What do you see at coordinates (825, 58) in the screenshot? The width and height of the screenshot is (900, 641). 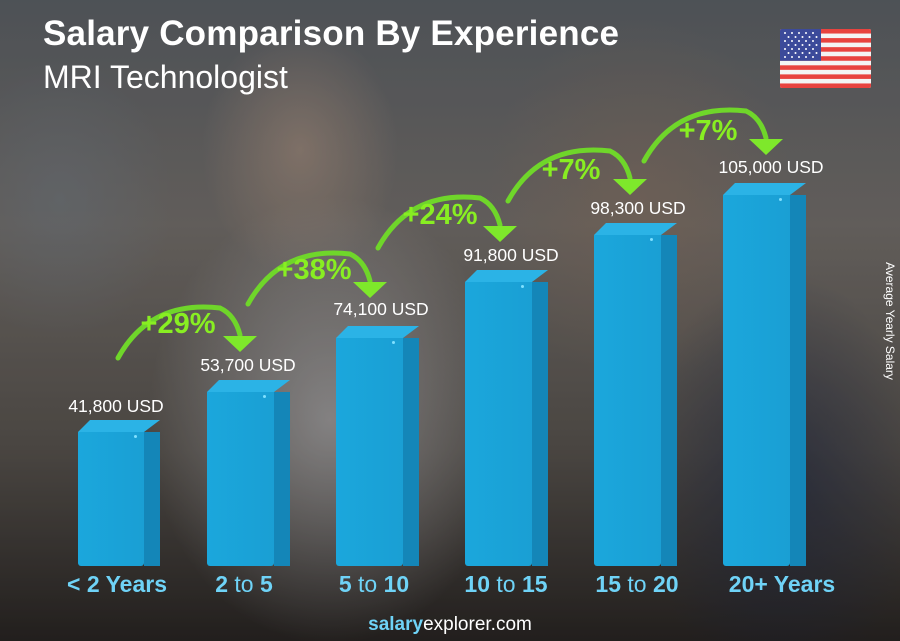 I see `us-flag-icon` at bounding box center [825, 58].